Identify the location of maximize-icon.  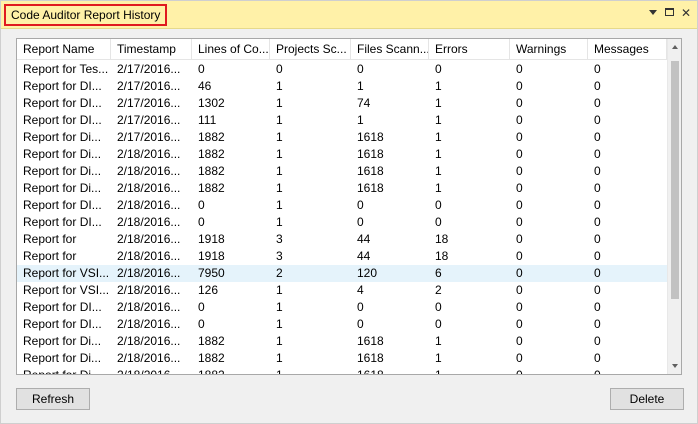
(669, 12).